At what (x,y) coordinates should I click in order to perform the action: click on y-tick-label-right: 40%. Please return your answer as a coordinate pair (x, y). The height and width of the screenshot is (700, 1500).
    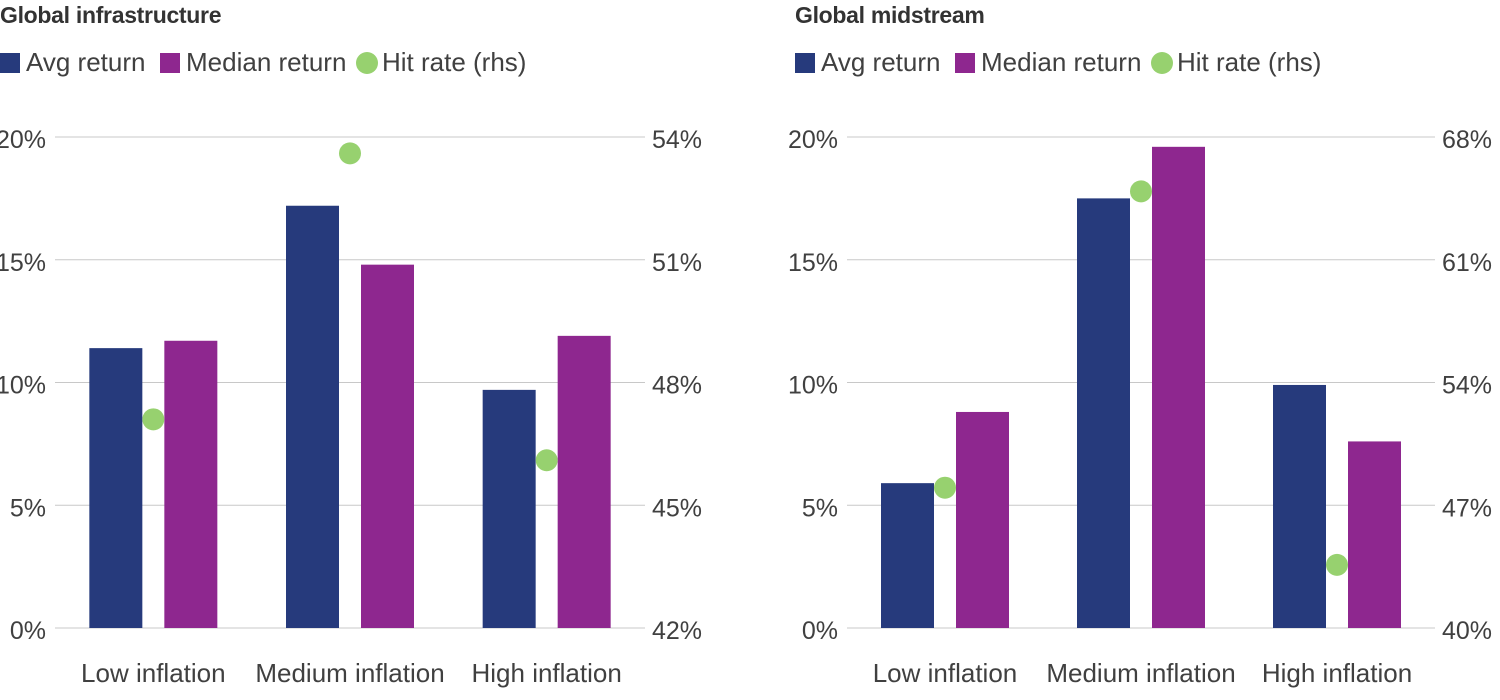
    Looking at the image, I should click on (1467, 631).